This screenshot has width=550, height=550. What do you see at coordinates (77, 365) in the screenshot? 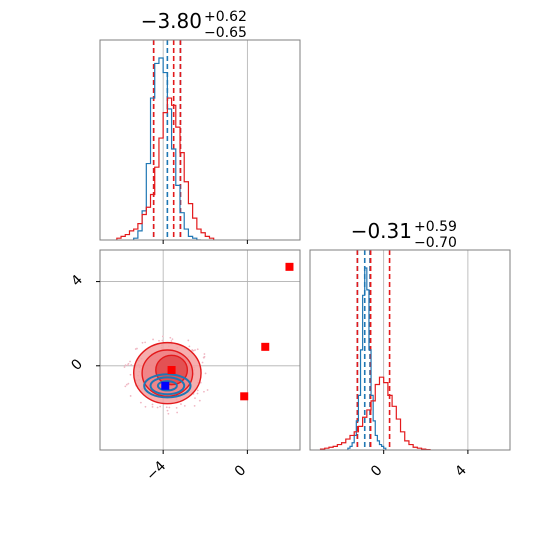
I see `y-tick-label: 0` at bounding box center [77, 365].